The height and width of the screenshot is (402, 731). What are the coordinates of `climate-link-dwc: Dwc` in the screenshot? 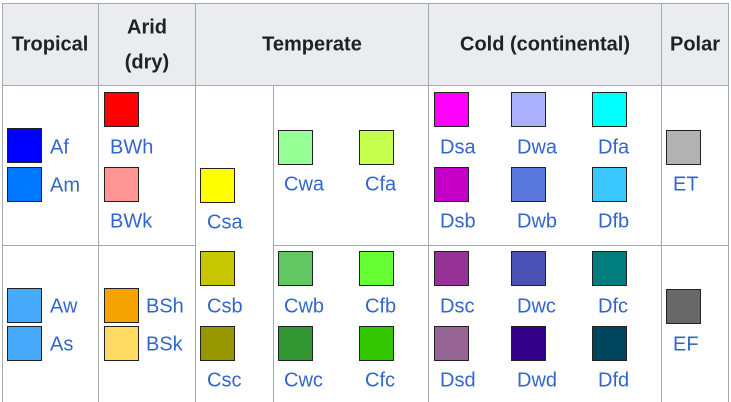 It's located at (536, 306).